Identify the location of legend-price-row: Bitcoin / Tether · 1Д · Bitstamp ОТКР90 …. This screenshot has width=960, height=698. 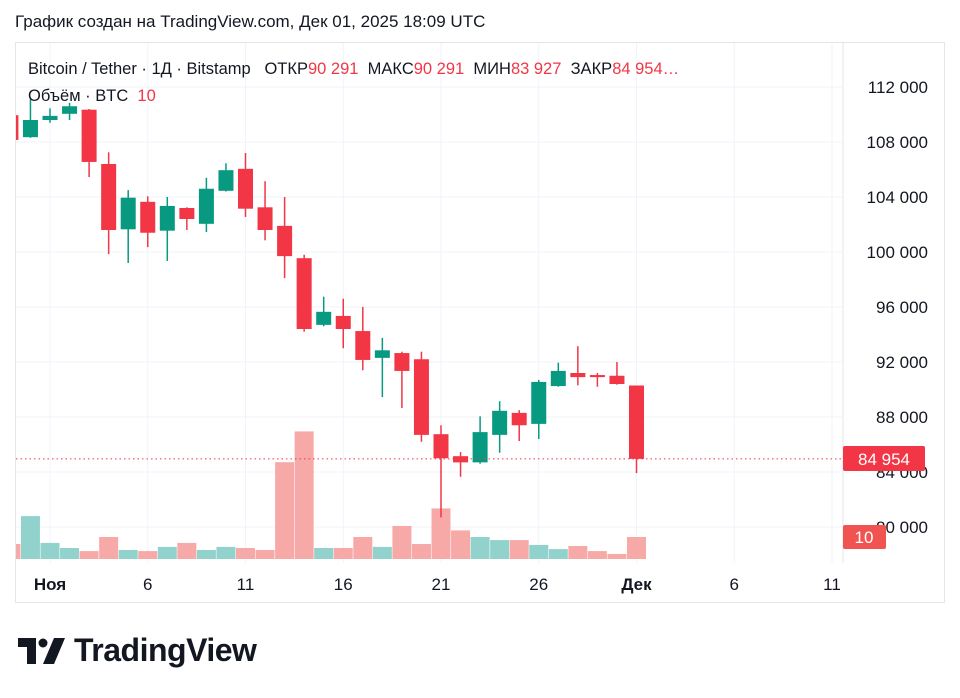
(353, 69).